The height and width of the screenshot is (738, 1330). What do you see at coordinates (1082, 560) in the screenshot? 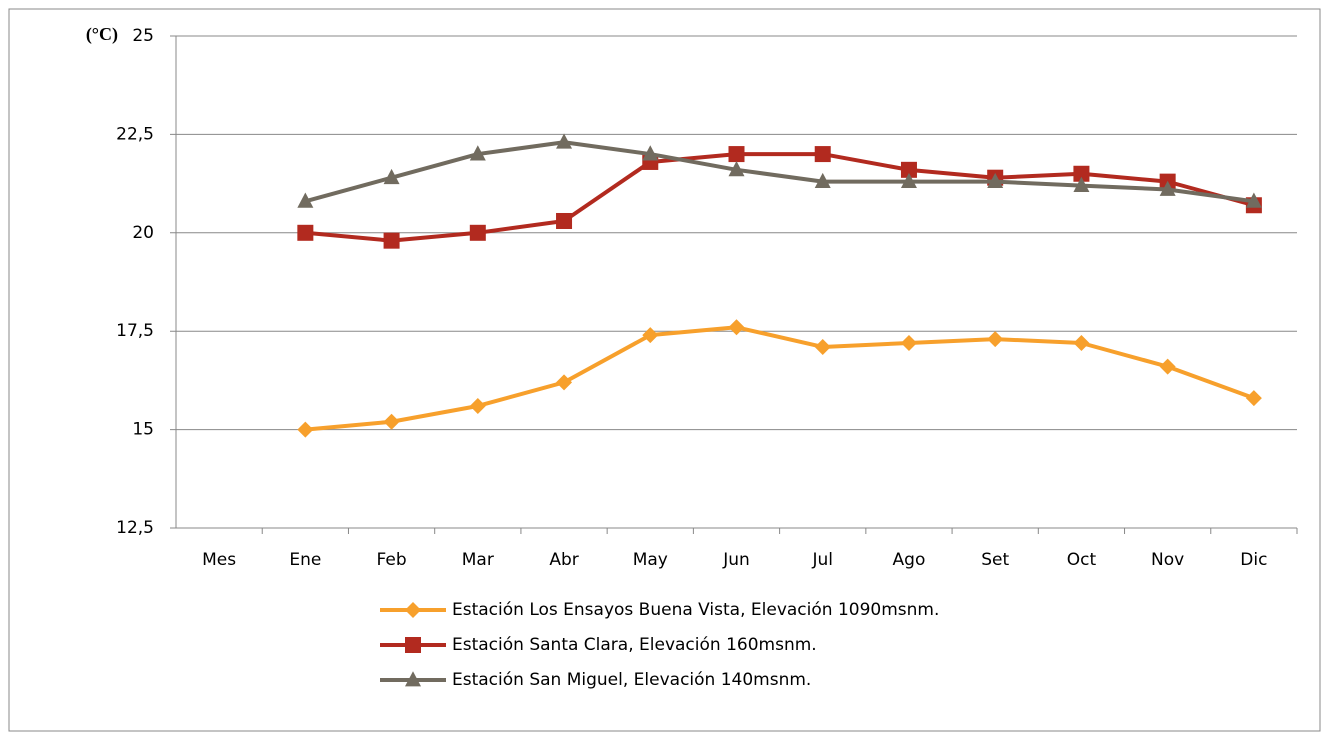
I see `x-tick-label: Oct` at bounding box center [1082, 560].